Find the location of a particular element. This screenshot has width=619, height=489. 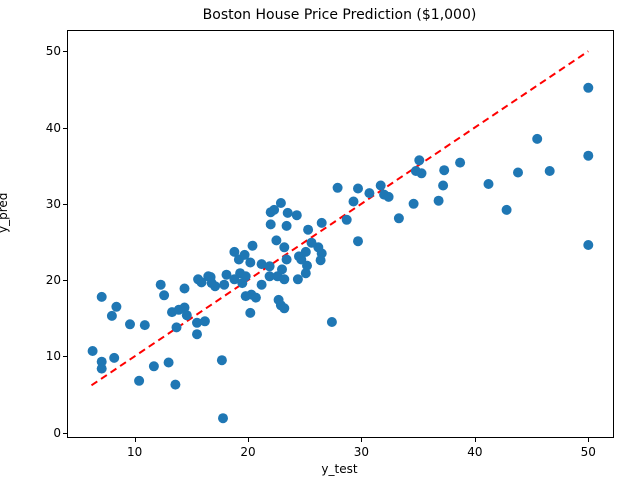

y-tick-label: 20 is located at coordinates (53, 280).